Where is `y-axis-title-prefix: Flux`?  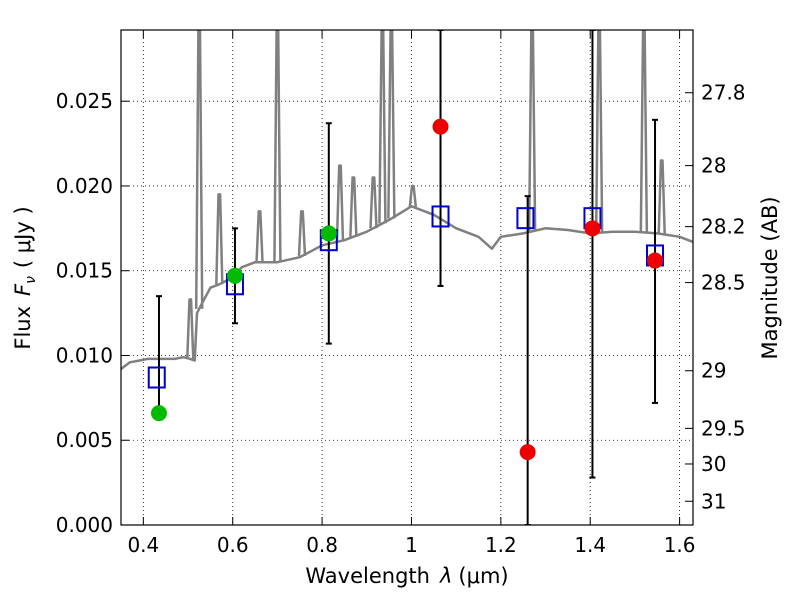 y-axis-title-prefix: Flux is located at coordinates (23, 328).